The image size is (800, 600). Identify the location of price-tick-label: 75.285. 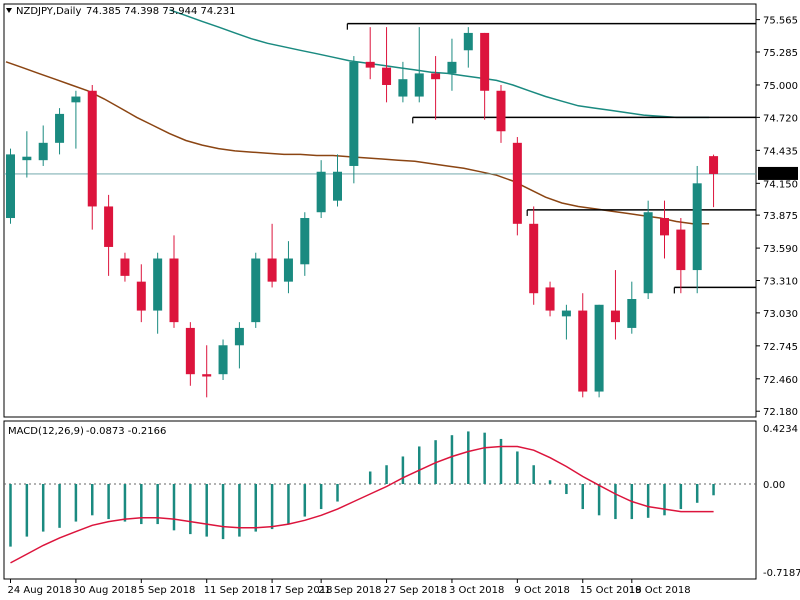
(780, 53).